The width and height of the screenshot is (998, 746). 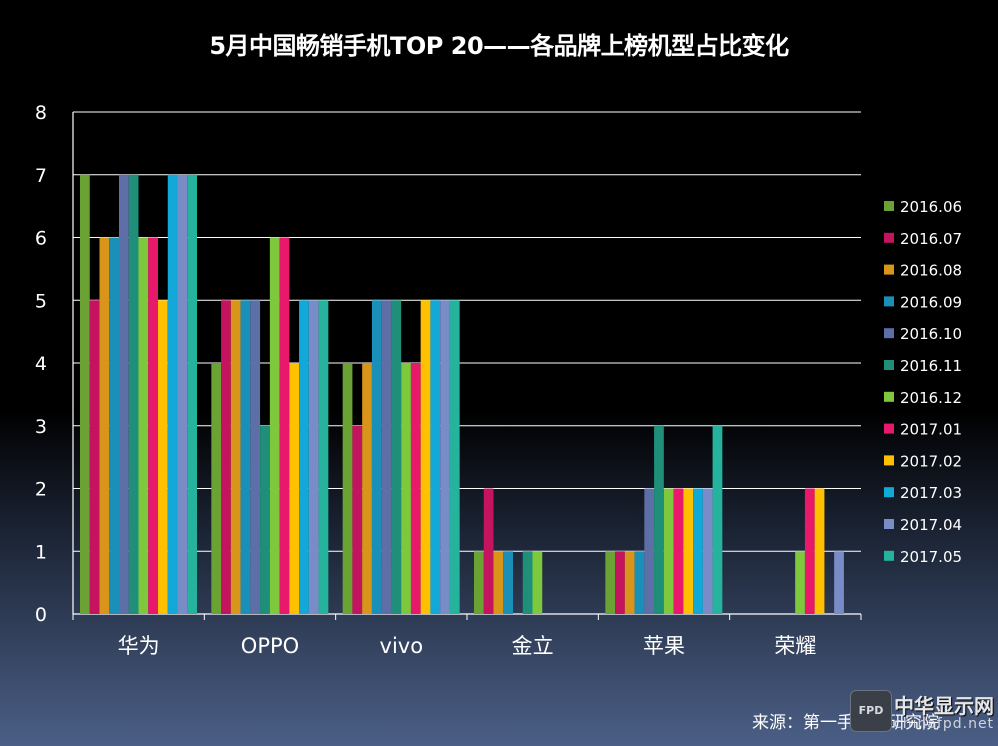 I want to click on x-tick-label: vivo, so click(x=402, y=646).